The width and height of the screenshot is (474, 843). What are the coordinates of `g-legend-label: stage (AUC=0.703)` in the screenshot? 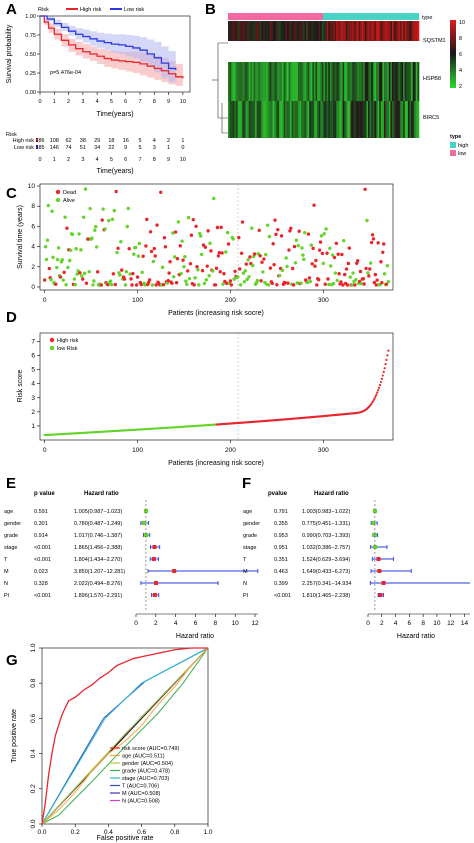 It's located at (145, 779).